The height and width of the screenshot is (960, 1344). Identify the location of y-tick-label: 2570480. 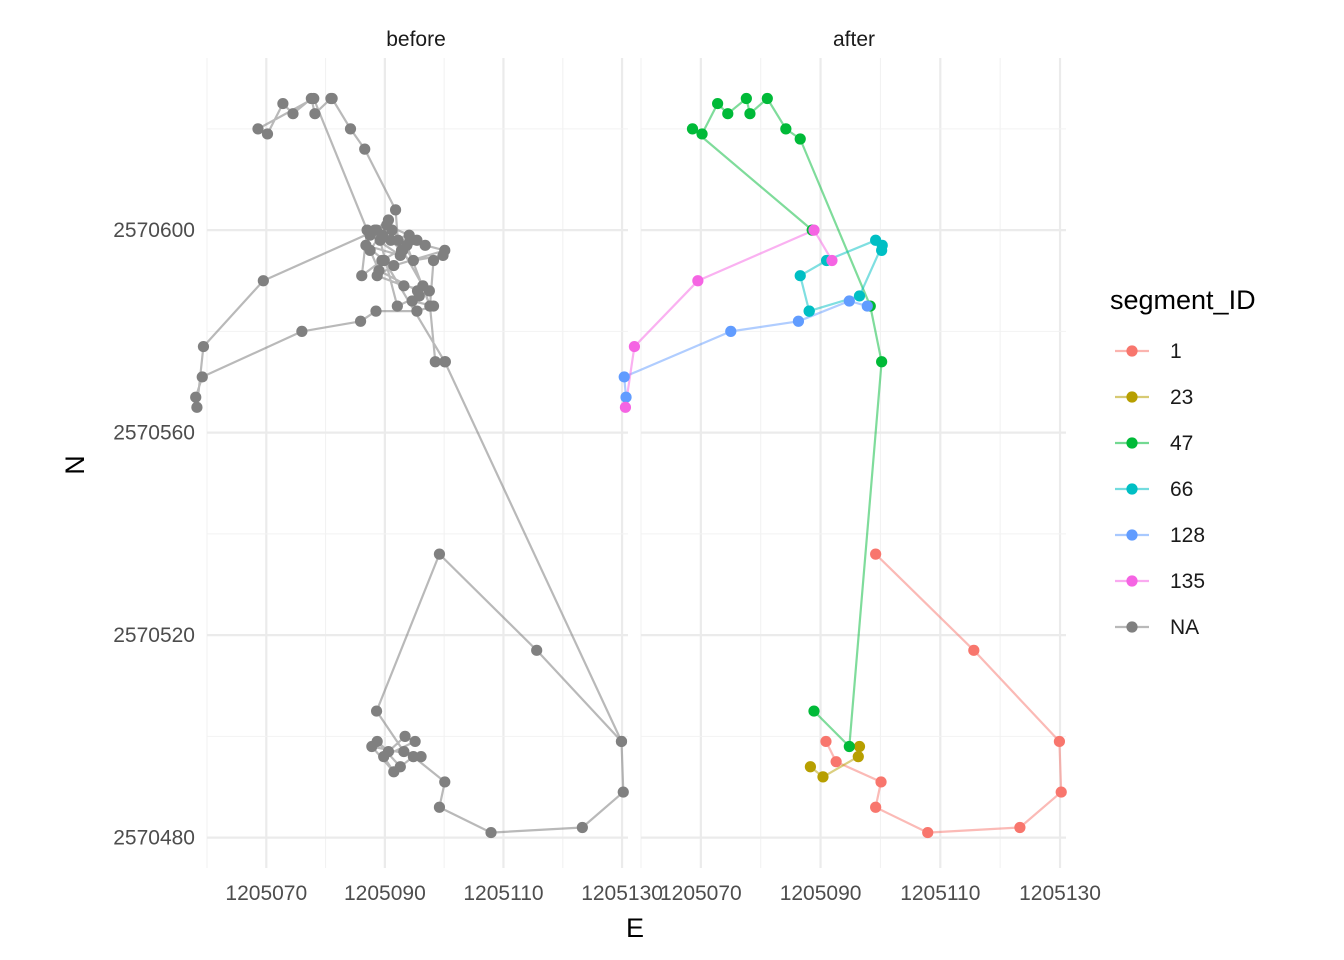
(154, 838).